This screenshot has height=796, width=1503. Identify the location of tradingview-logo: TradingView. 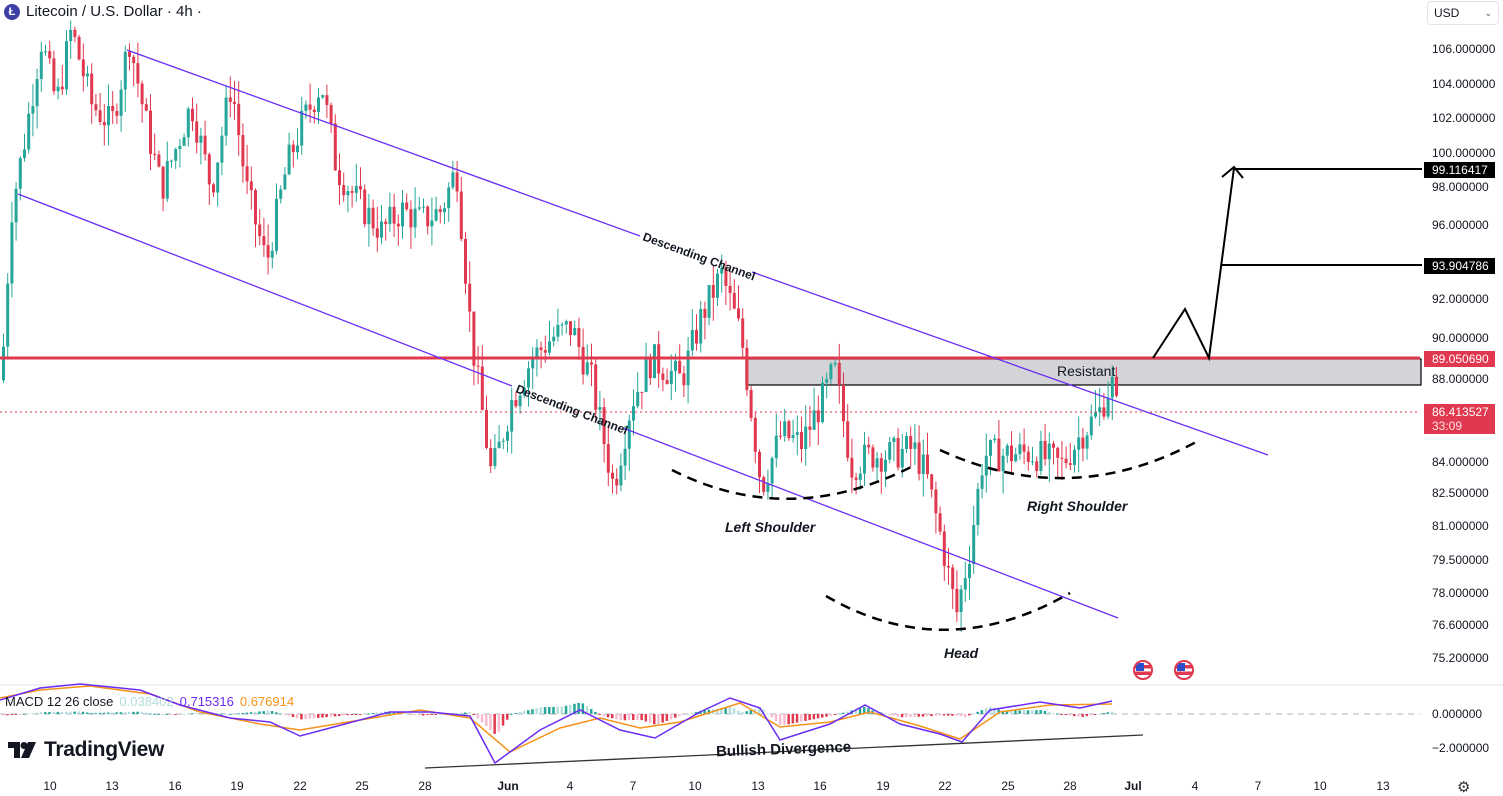
(86, 750).